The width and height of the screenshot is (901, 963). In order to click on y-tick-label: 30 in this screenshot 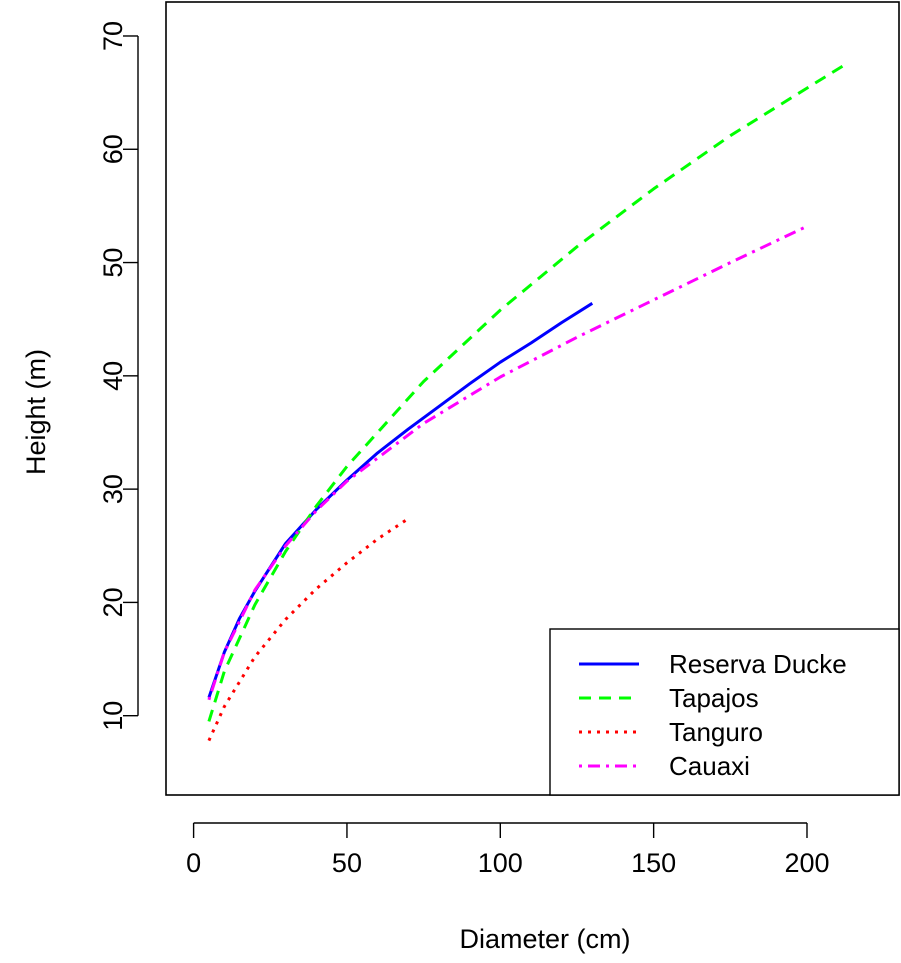, I will do `click(113, 489)`.